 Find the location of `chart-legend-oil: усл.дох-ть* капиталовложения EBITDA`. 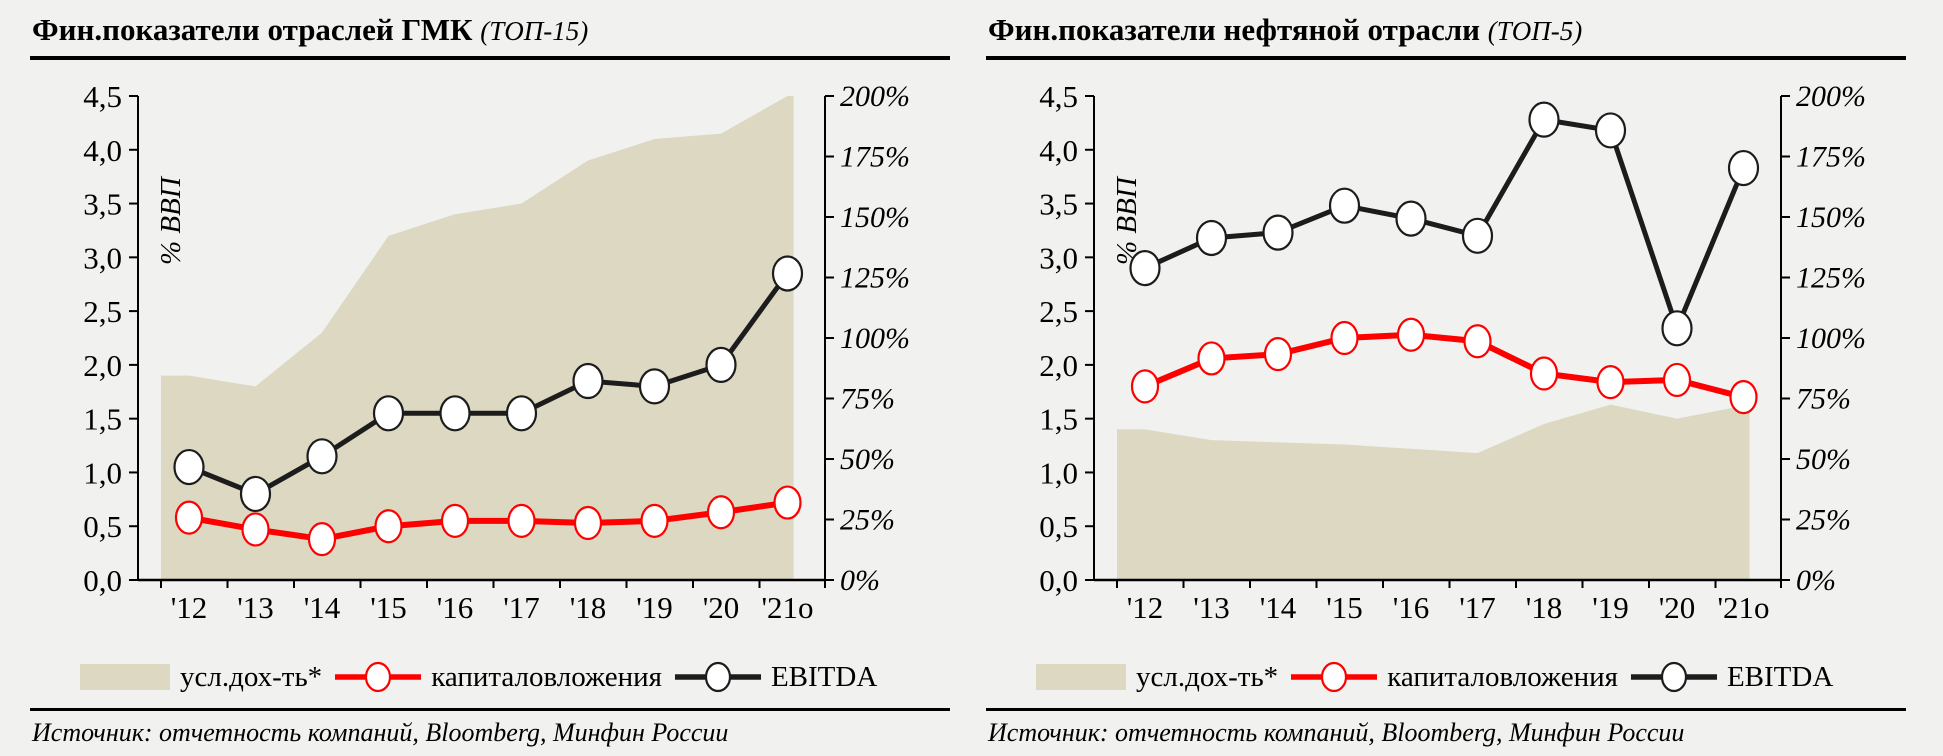

chart-legend-oil: усл.дох-ть* капиталовложения EBITDA is located at coordinates (1446, 677).